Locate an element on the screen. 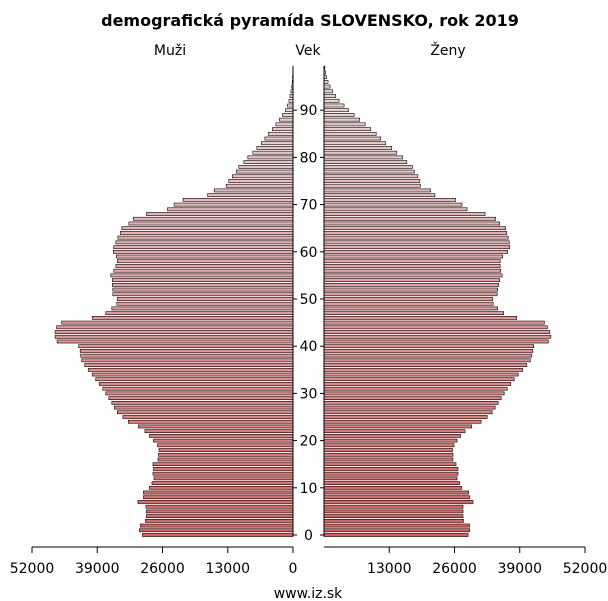  age-tick-label-90: 90 is located at coordinates (309, 111).